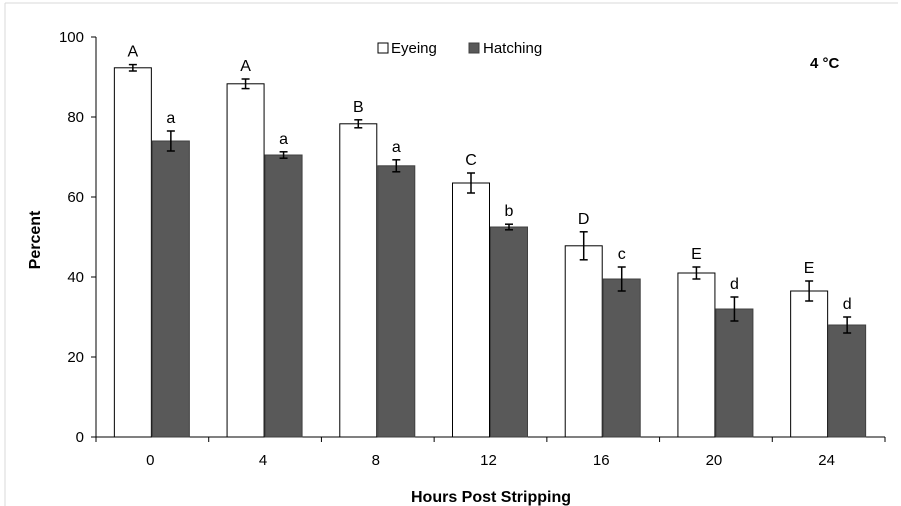 The width and height of the screenshot is (901, 506). Describe the element at coordinates (734, 284) in the screenshot. I see `letter-hatching-20: d` at that location.